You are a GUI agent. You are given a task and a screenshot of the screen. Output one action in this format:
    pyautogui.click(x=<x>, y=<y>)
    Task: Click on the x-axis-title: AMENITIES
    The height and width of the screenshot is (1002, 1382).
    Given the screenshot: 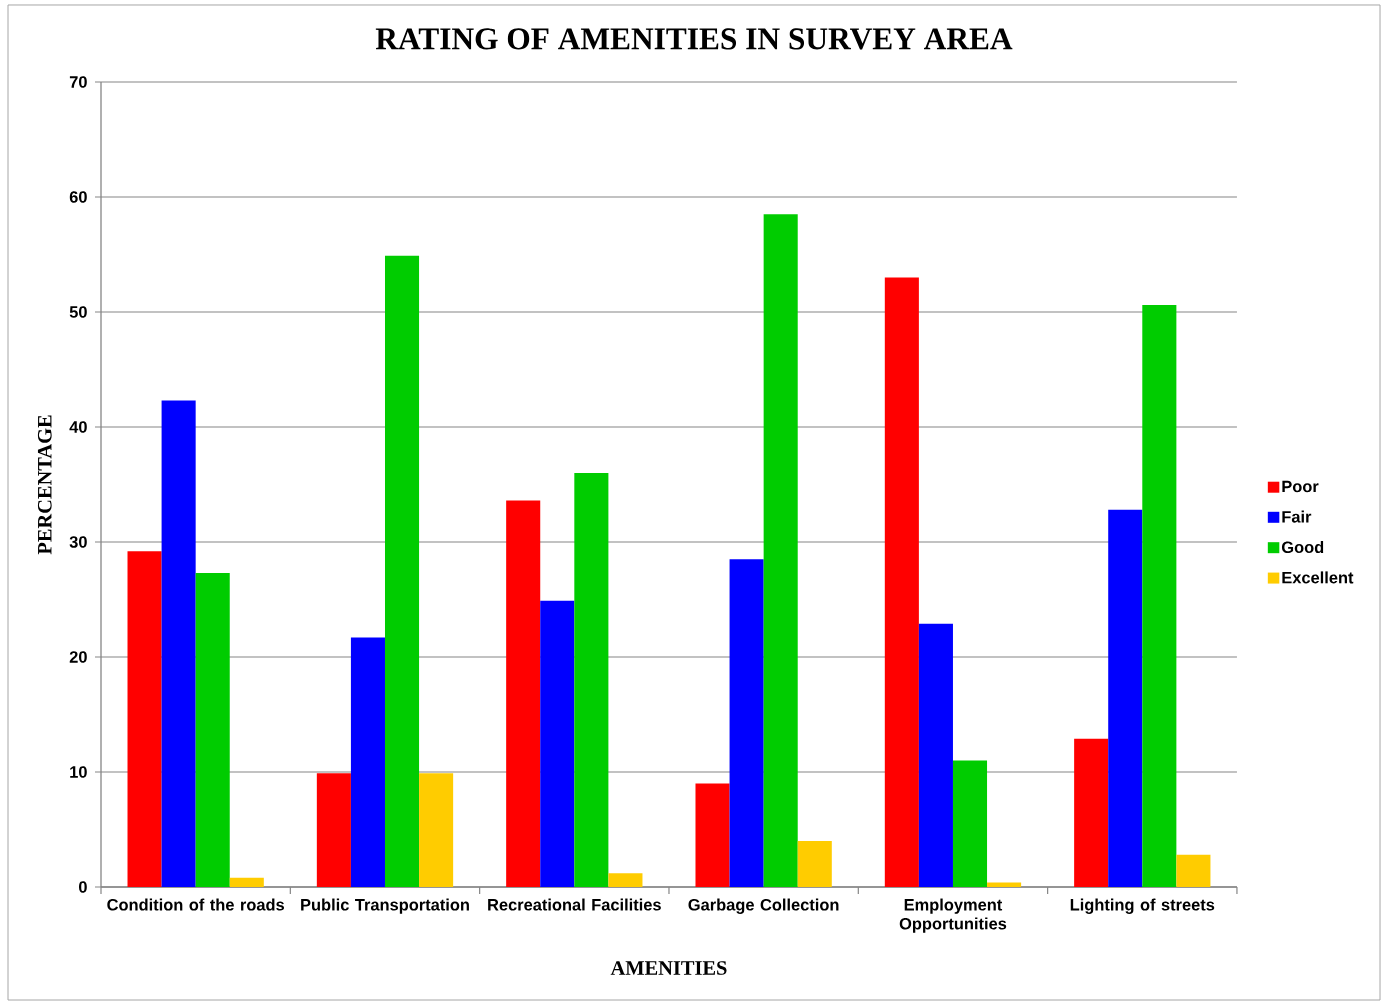 What is the action you would take?
    pyautogui.click(x=668, y=968)
    